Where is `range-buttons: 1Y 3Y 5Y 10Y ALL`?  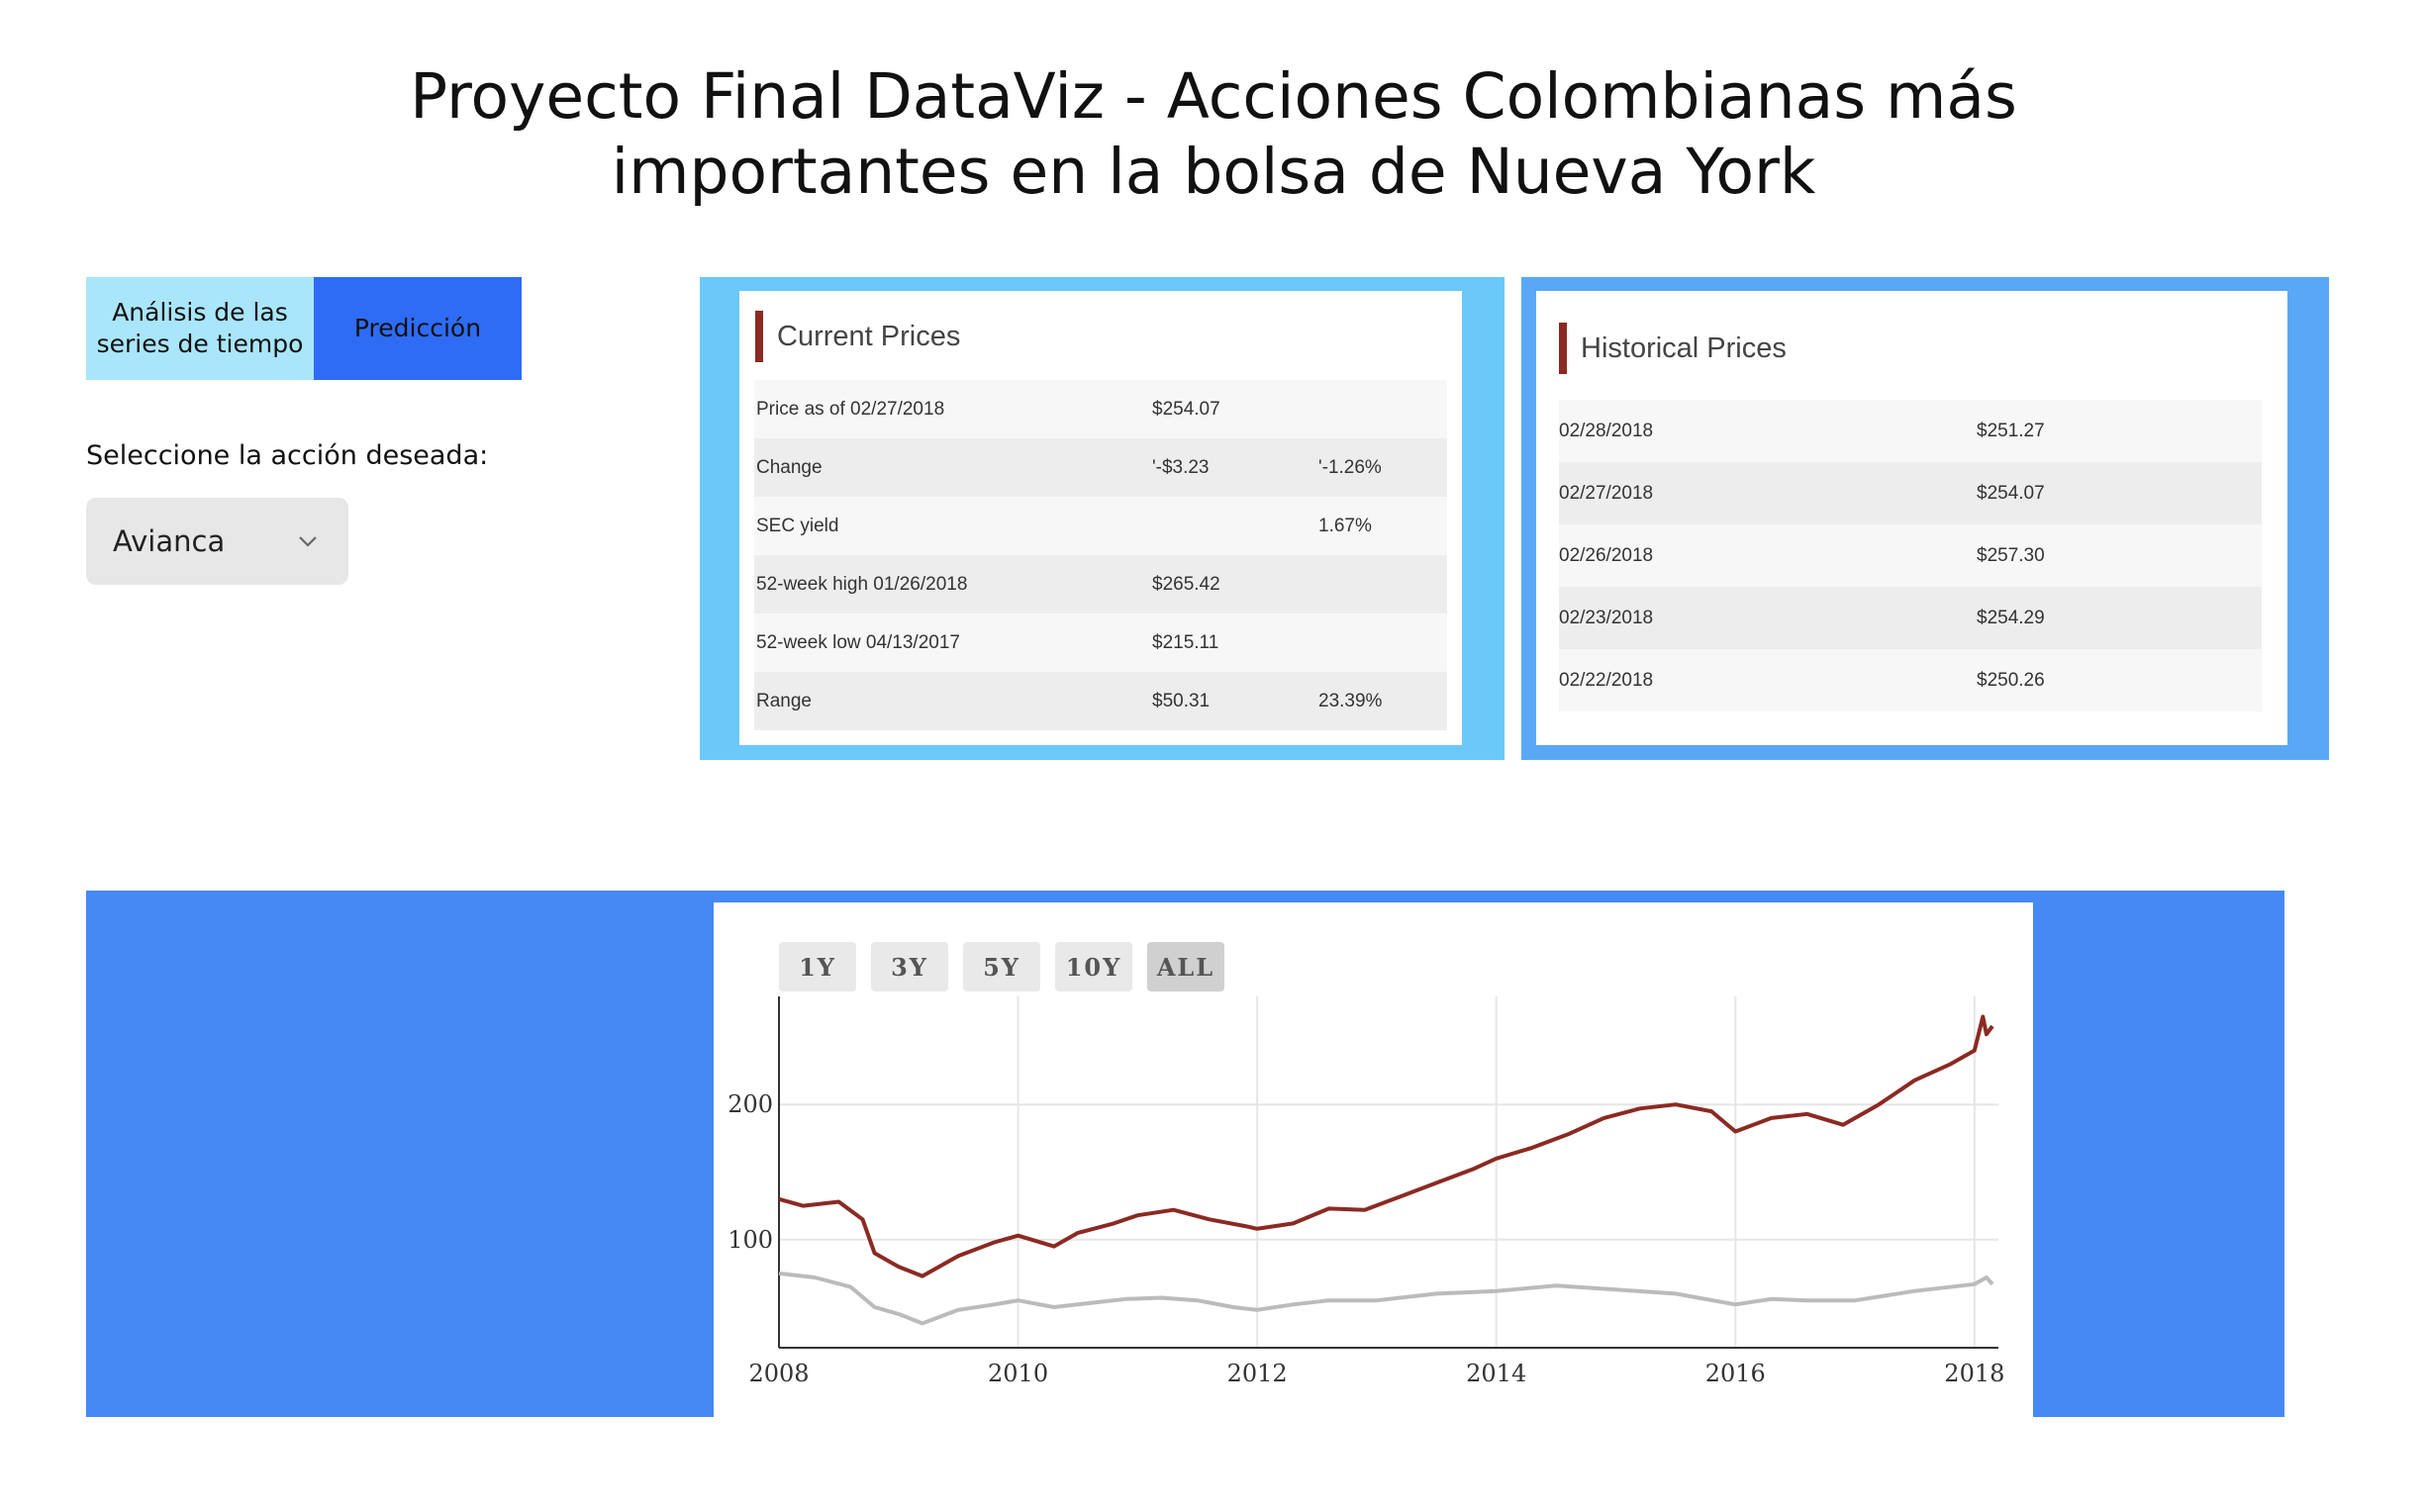 range-buttons: 1Y 3Y 5Y 10Y ALL is located at coordinates (1009, 967).